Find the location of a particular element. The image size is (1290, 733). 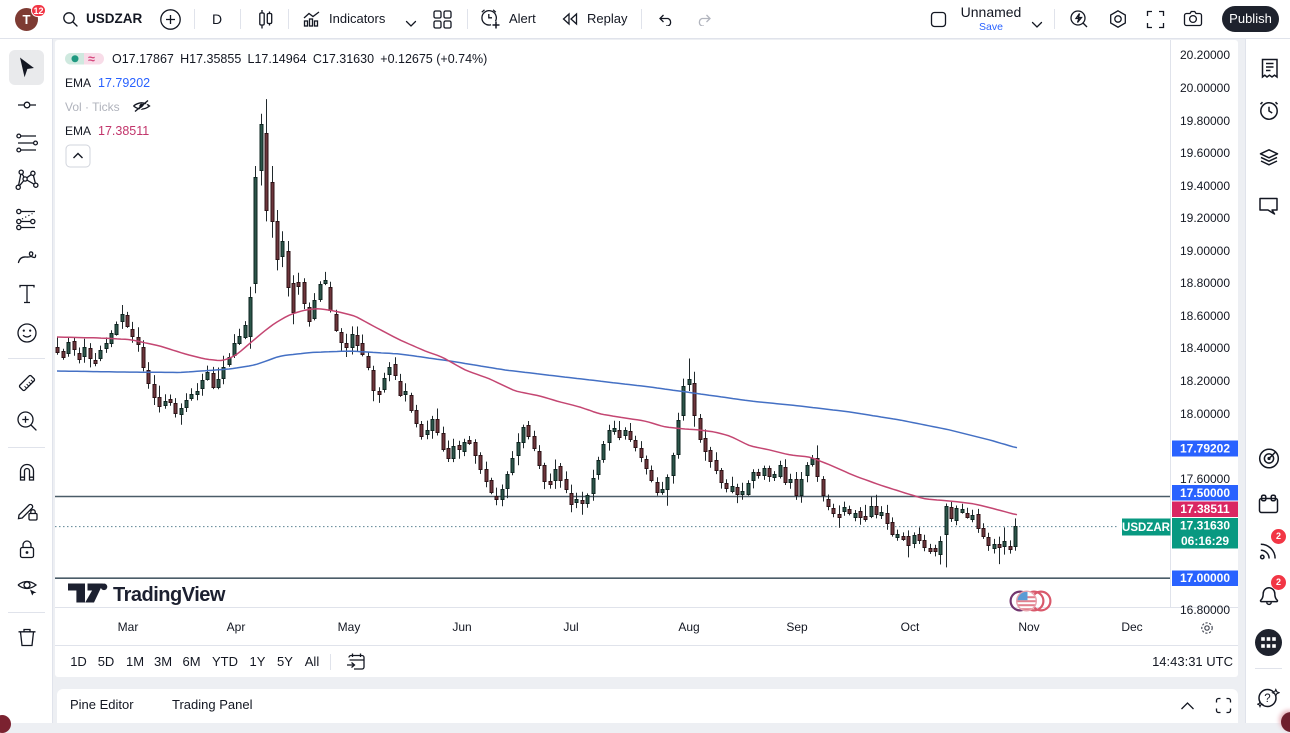

svg-text: 18.20000 is located at coordinates (1205, 381).